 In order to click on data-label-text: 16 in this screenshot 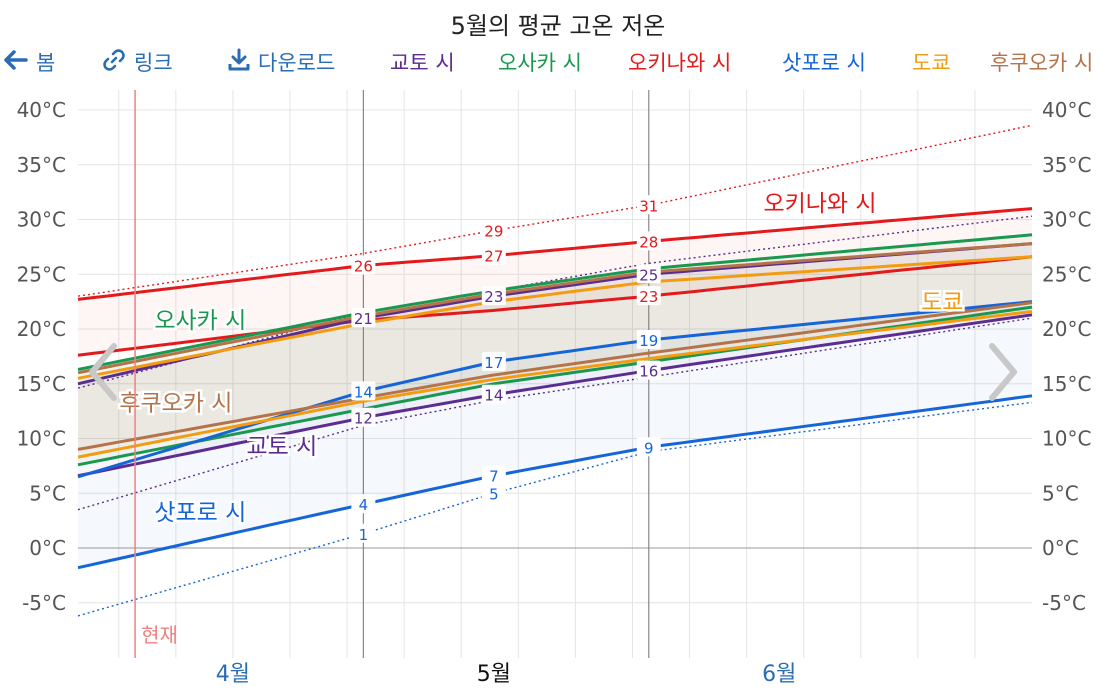, I will do `click(648, 372)`.